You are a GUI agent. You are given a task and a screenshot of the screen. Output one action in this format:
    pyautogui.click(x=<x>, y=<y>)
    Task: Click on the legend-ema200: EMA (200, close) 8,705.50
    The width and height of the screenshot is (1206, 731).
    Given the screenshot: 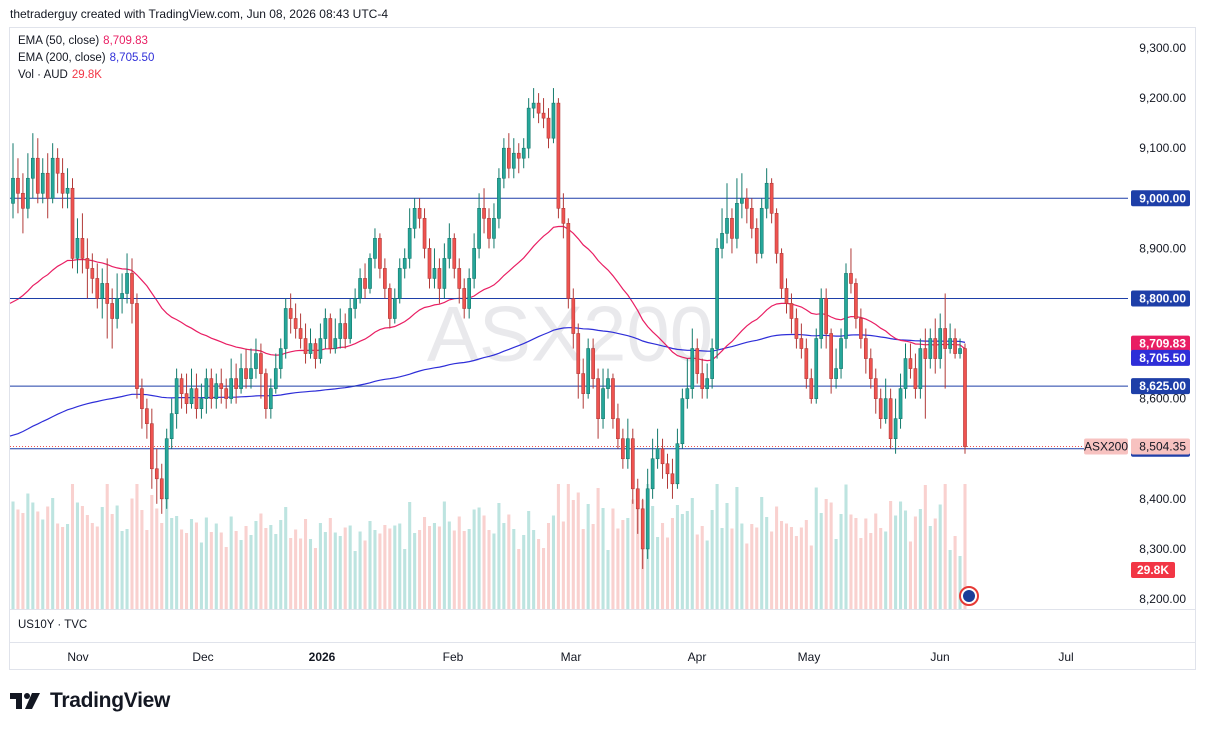 What is the action you would take?
    pyautogui.click(x=86, y=58)
    